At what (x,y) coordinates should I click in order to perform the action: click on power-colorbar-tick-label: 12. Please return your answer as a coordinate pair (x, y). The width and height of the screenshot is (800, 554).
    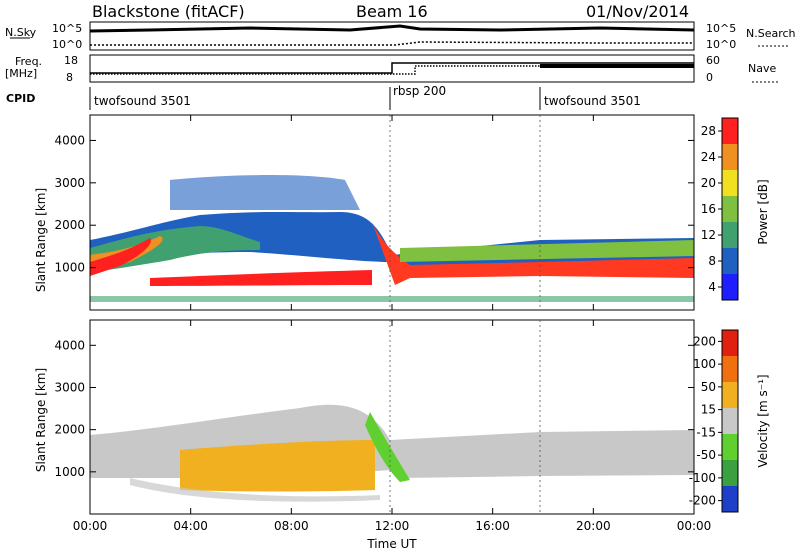
    Looking at the image, I should click on (708, 235).